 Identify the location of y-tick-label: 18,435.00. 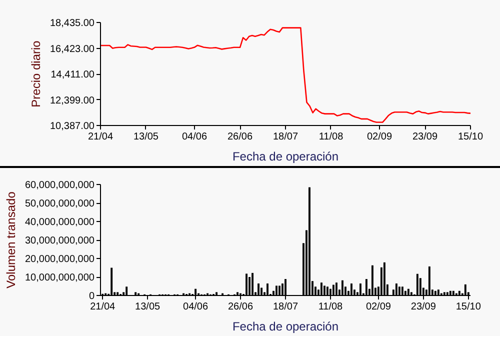
(72, 23).